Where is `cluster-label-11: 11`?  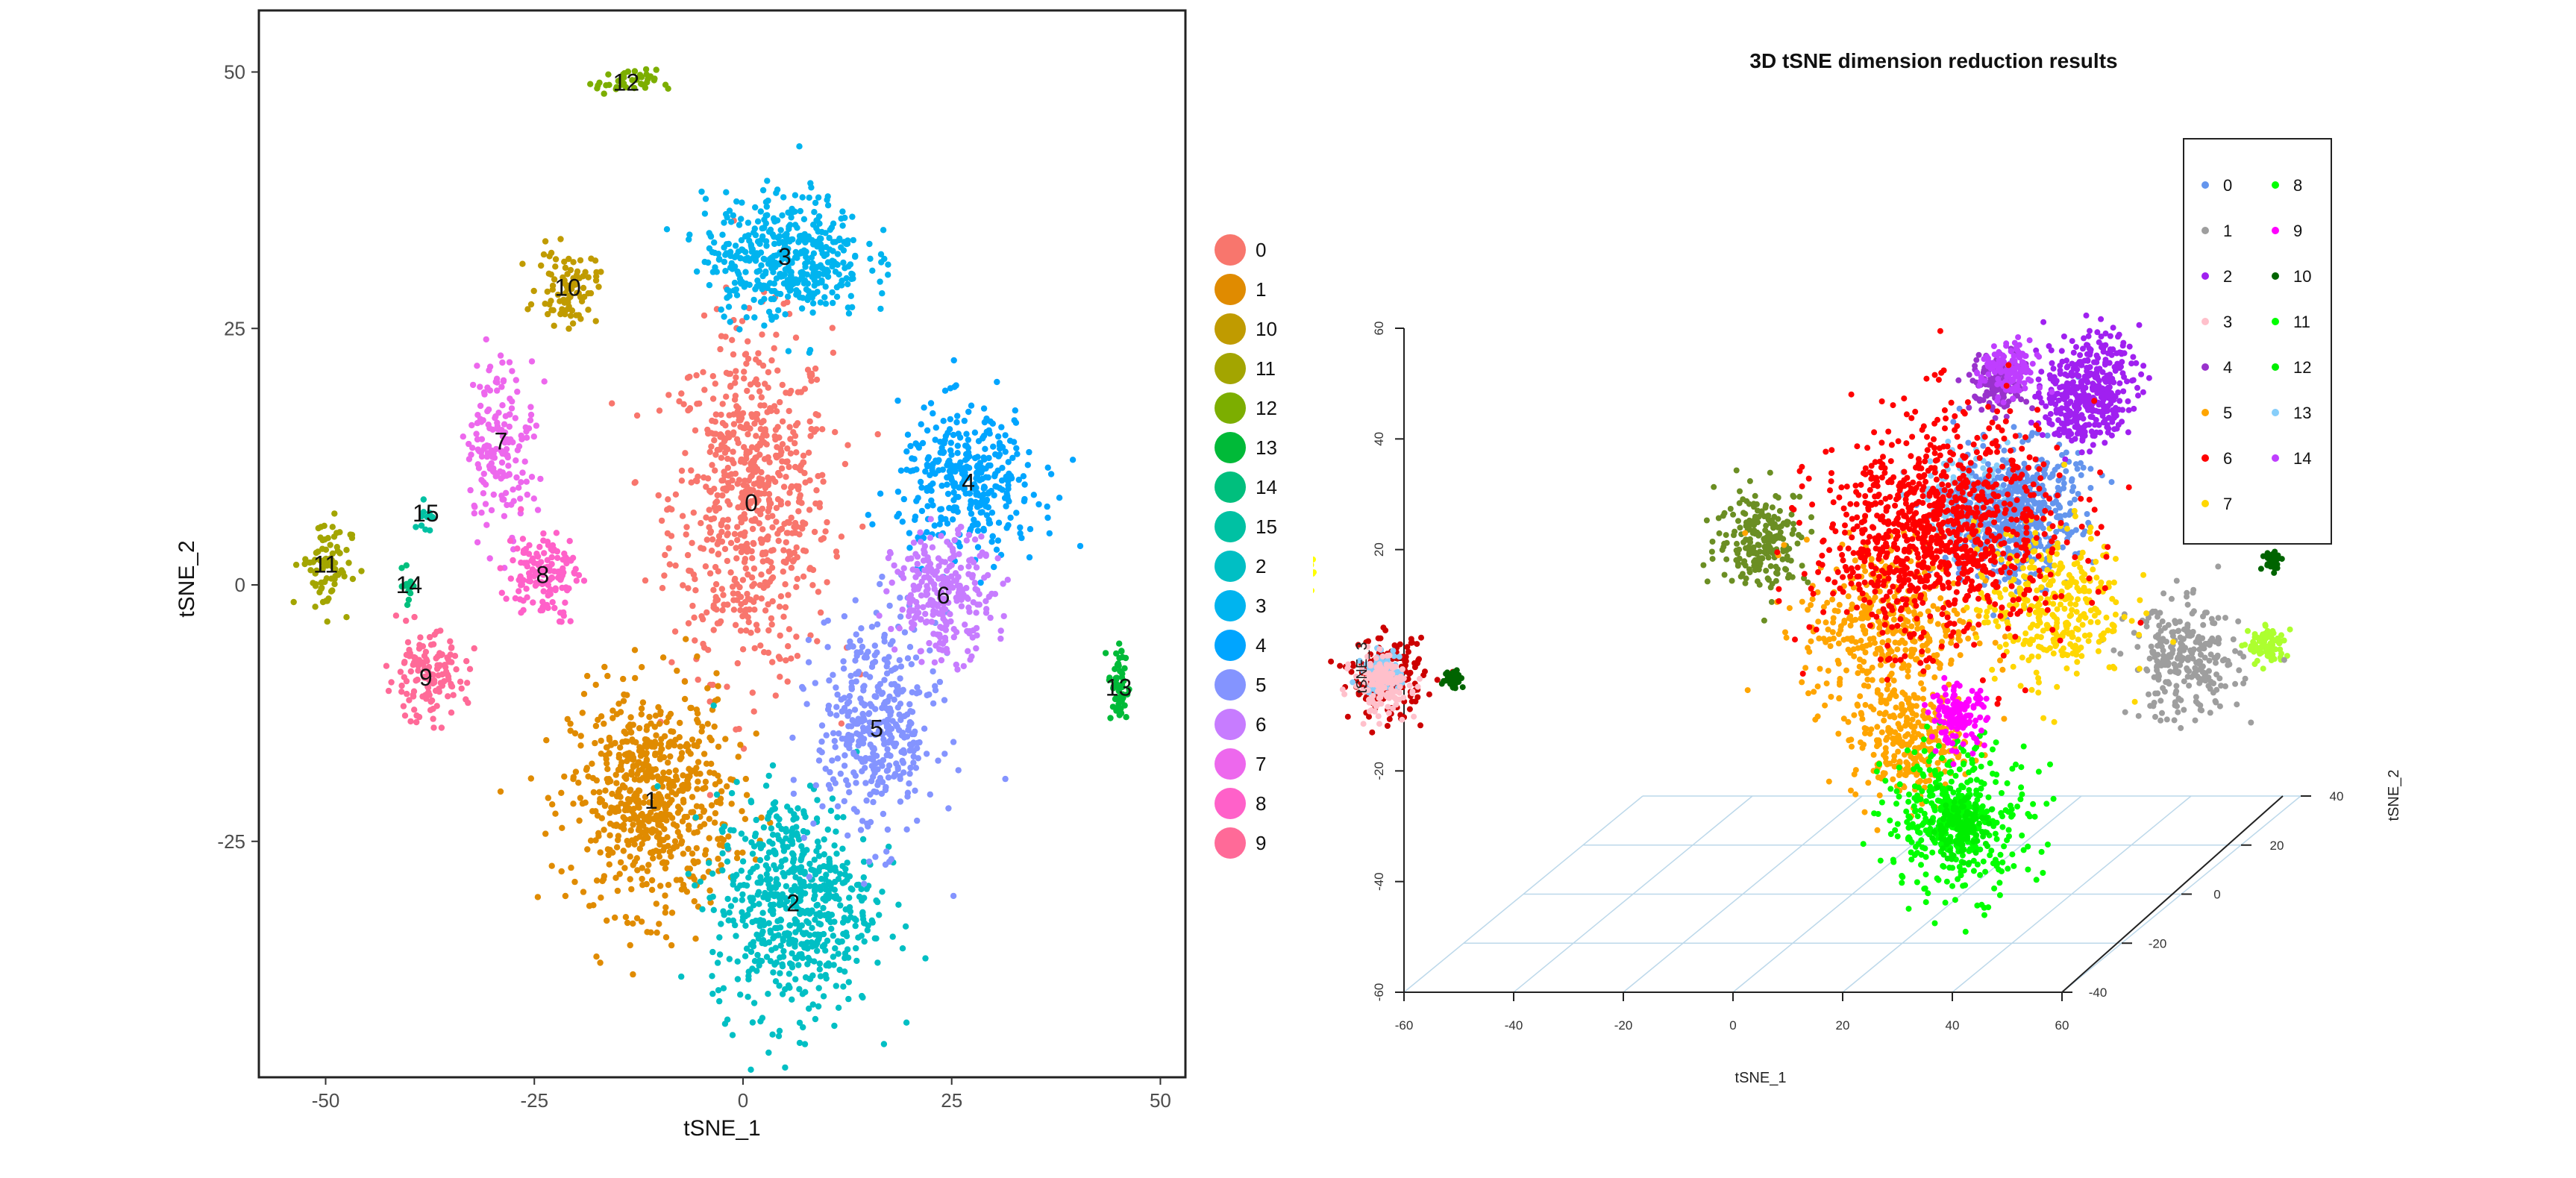
cluster-label-11: 11 is located at coordinates (325, 565).